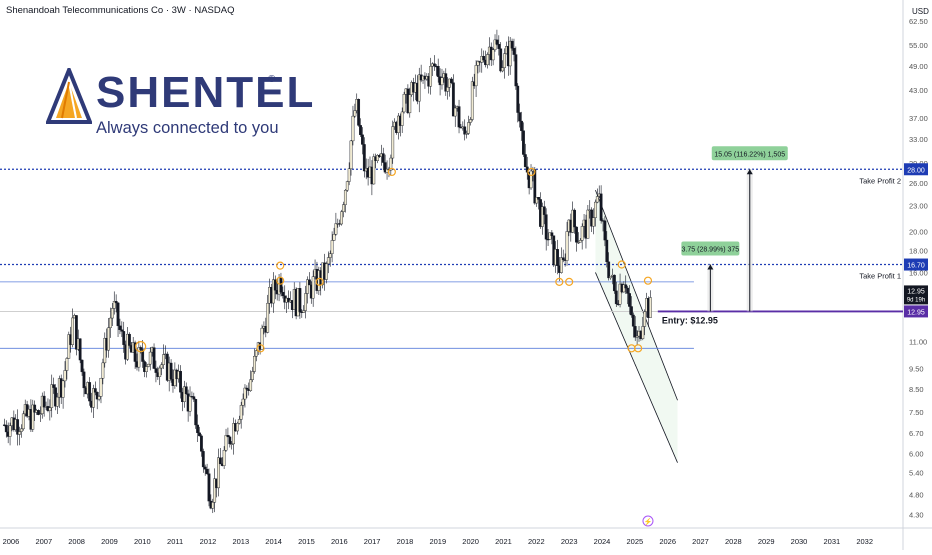 Image resolution: width=932 pixels, height=555 pixels. Describe the element at coordinates (920, 11) in the screenshot. I see `currency-label: USD` at that location.